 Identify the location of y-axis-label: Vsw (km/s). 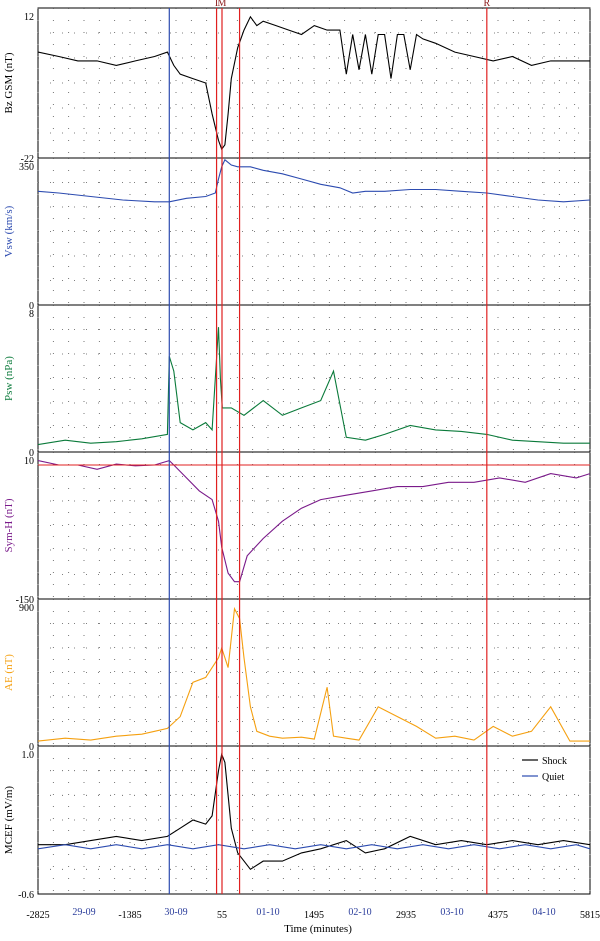
(9, 231).